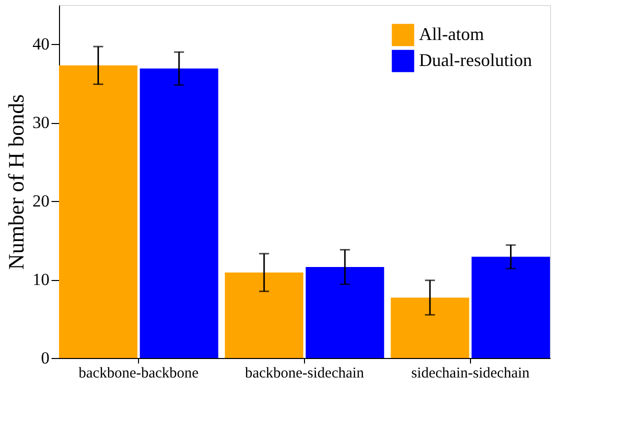 Image resolution: width=644 pixels, height=439 pixels. What do you see at coordinates (304, 374) in the screenshot?
I see `x-tick-label: backbone-sidechain` at bounding box center [304, 374].